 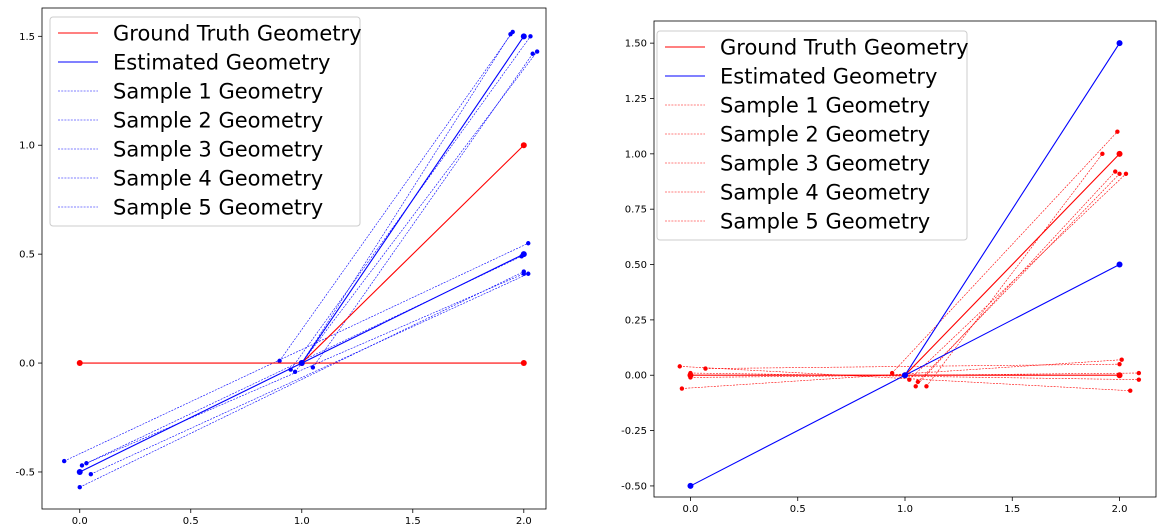 What do you see at coordinates (636, 154) in the screenshot?
I see `y-tick-label: 1.00` at bounding box center [636, 154].